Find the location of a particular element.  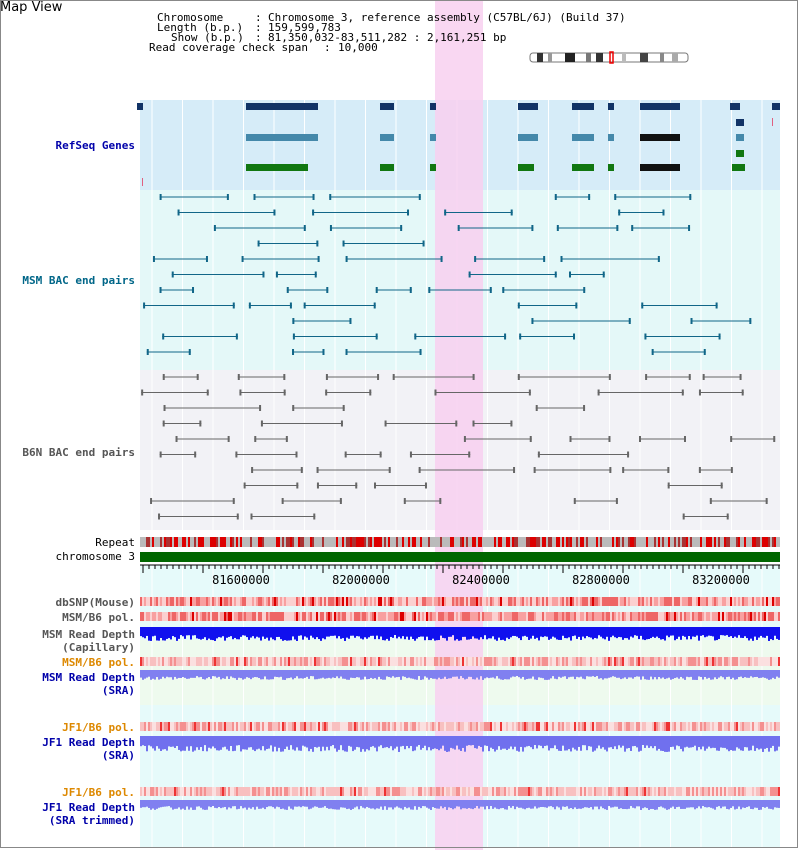

track-label-msm-bac: MSM BAC end pairs is located at coordinates (78, 280).